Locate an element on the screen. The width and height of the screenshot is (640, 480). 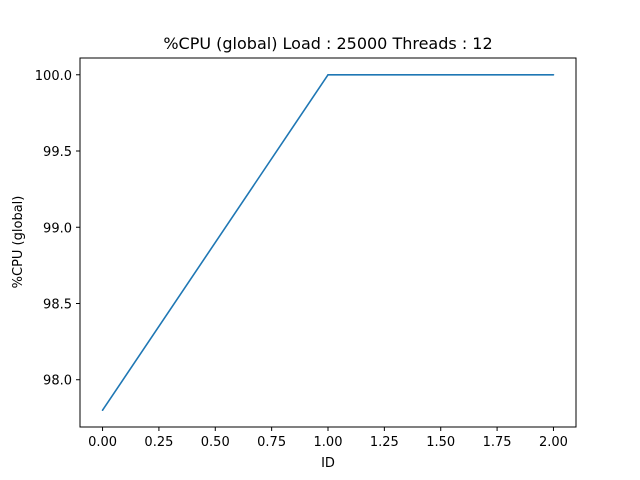
x-tick-label: 1.75 is located at coordinates (497, 442).